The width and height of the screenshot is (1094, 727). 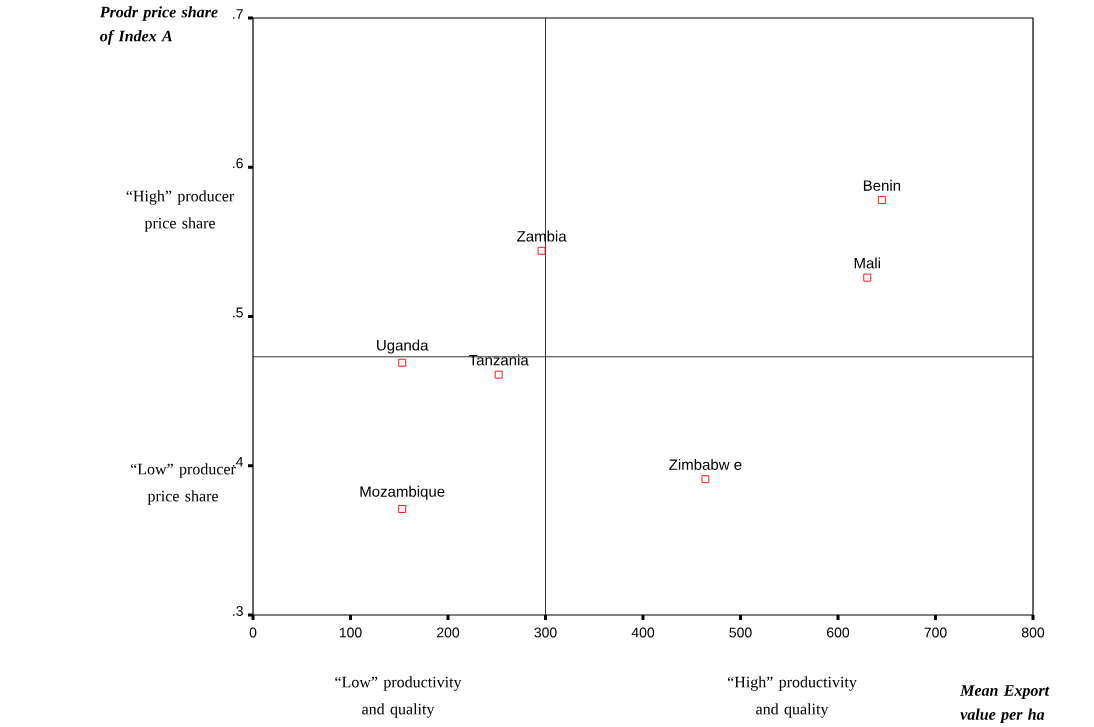 What do you see at coordinates (403, 346) in the screenshot?
I see `annotation: Uganda` at bounding box center [403, 346].